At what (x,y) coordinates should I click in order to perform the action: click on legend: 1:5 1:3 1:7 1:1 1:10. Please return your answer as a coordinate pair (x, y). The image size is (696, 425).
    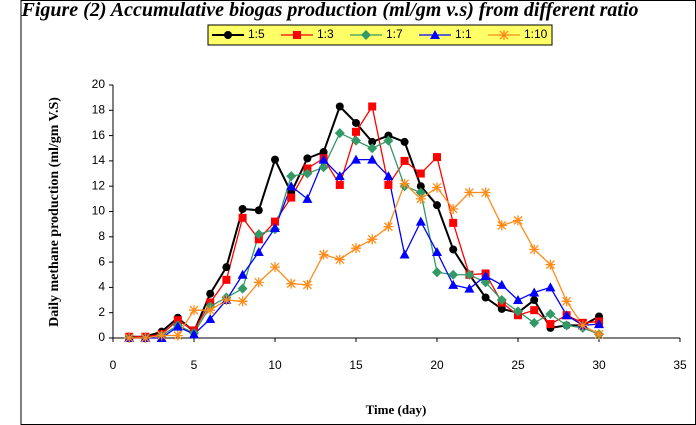
    Looking at the image, I should click on (380, 35).